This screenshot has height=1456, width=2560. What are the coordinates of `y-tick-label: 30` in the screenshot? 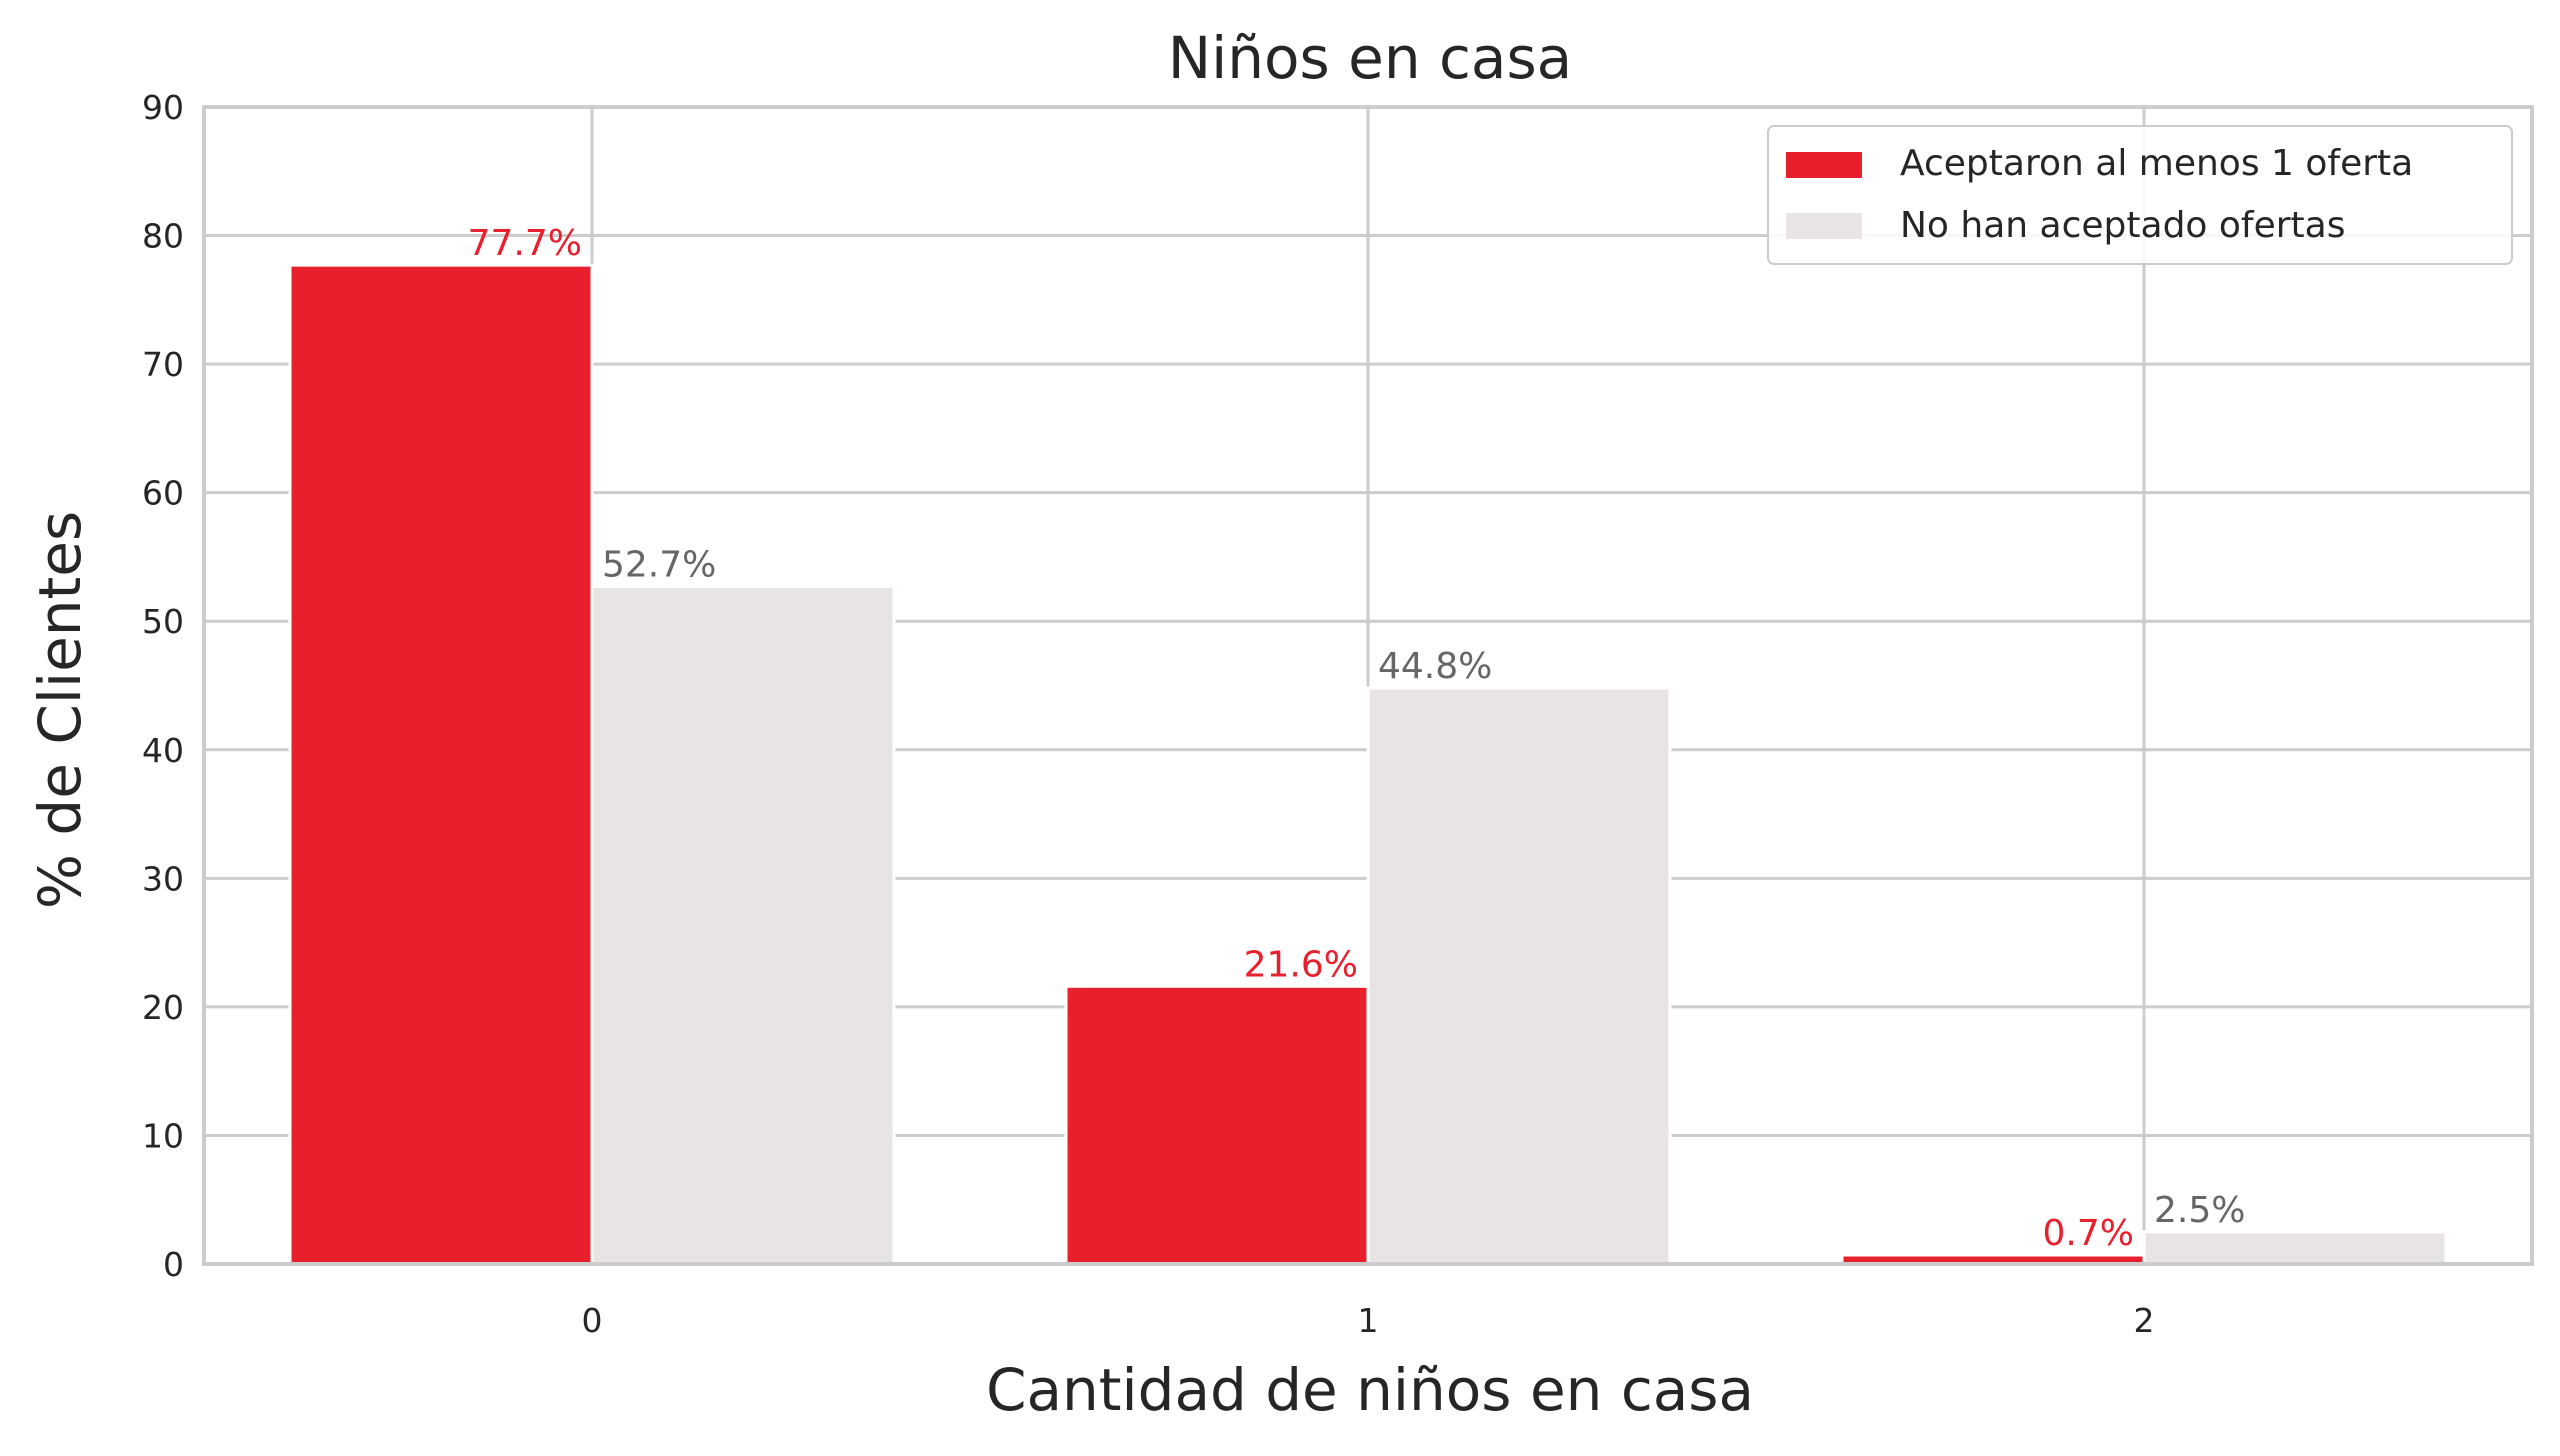 It's located at (163, 878).